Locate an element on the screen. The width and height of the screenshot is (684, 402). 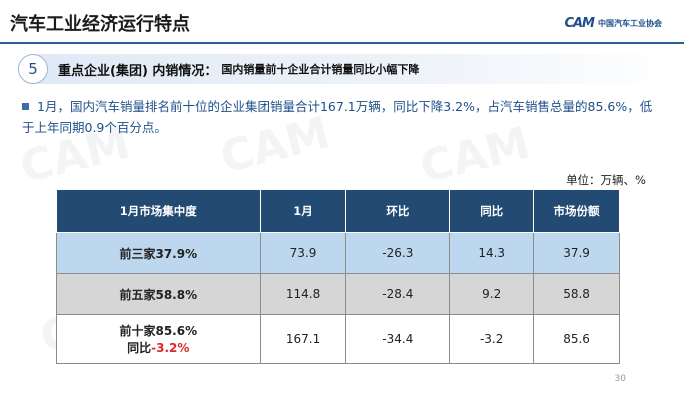
logo: CAM 中国汽车工业协会 is located at coordinates (613, 23).